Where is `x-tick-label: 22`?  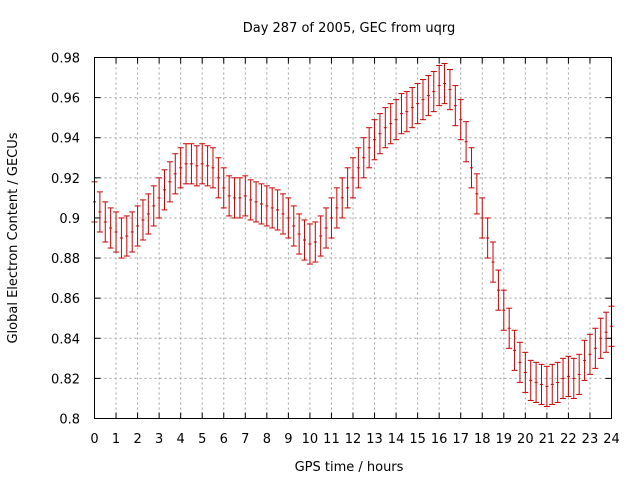
x-tick-label: 22 is located at coordinates (568, 439).